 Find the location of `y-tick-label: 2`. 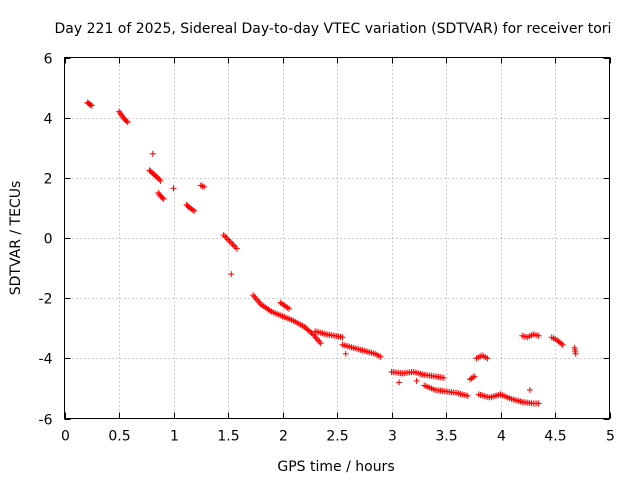

y-tick-label: 2 is located at coordinates (48, 180).